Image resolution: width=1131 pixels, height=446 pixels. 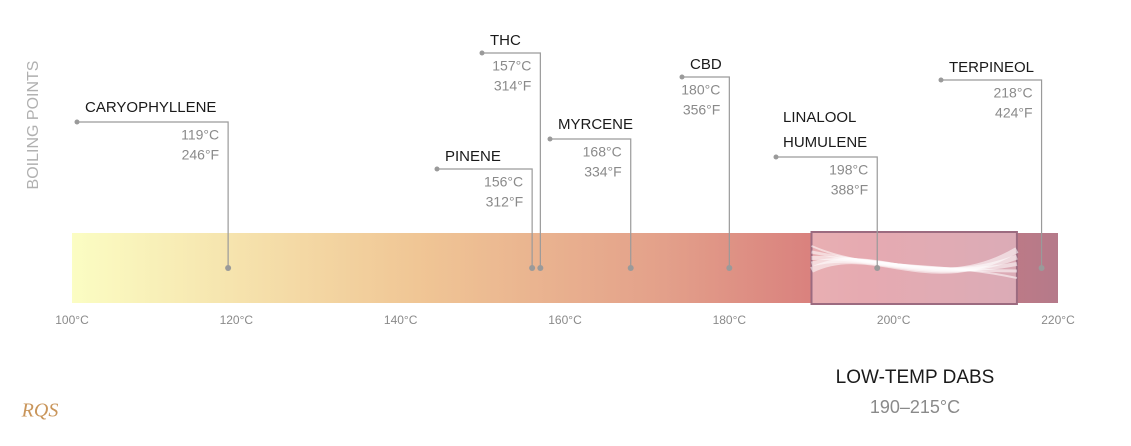 What do you see at coordinates (700, 90) in the screenshot?
I see `celsius-label: 180°C` at bounding box center [700, 90].